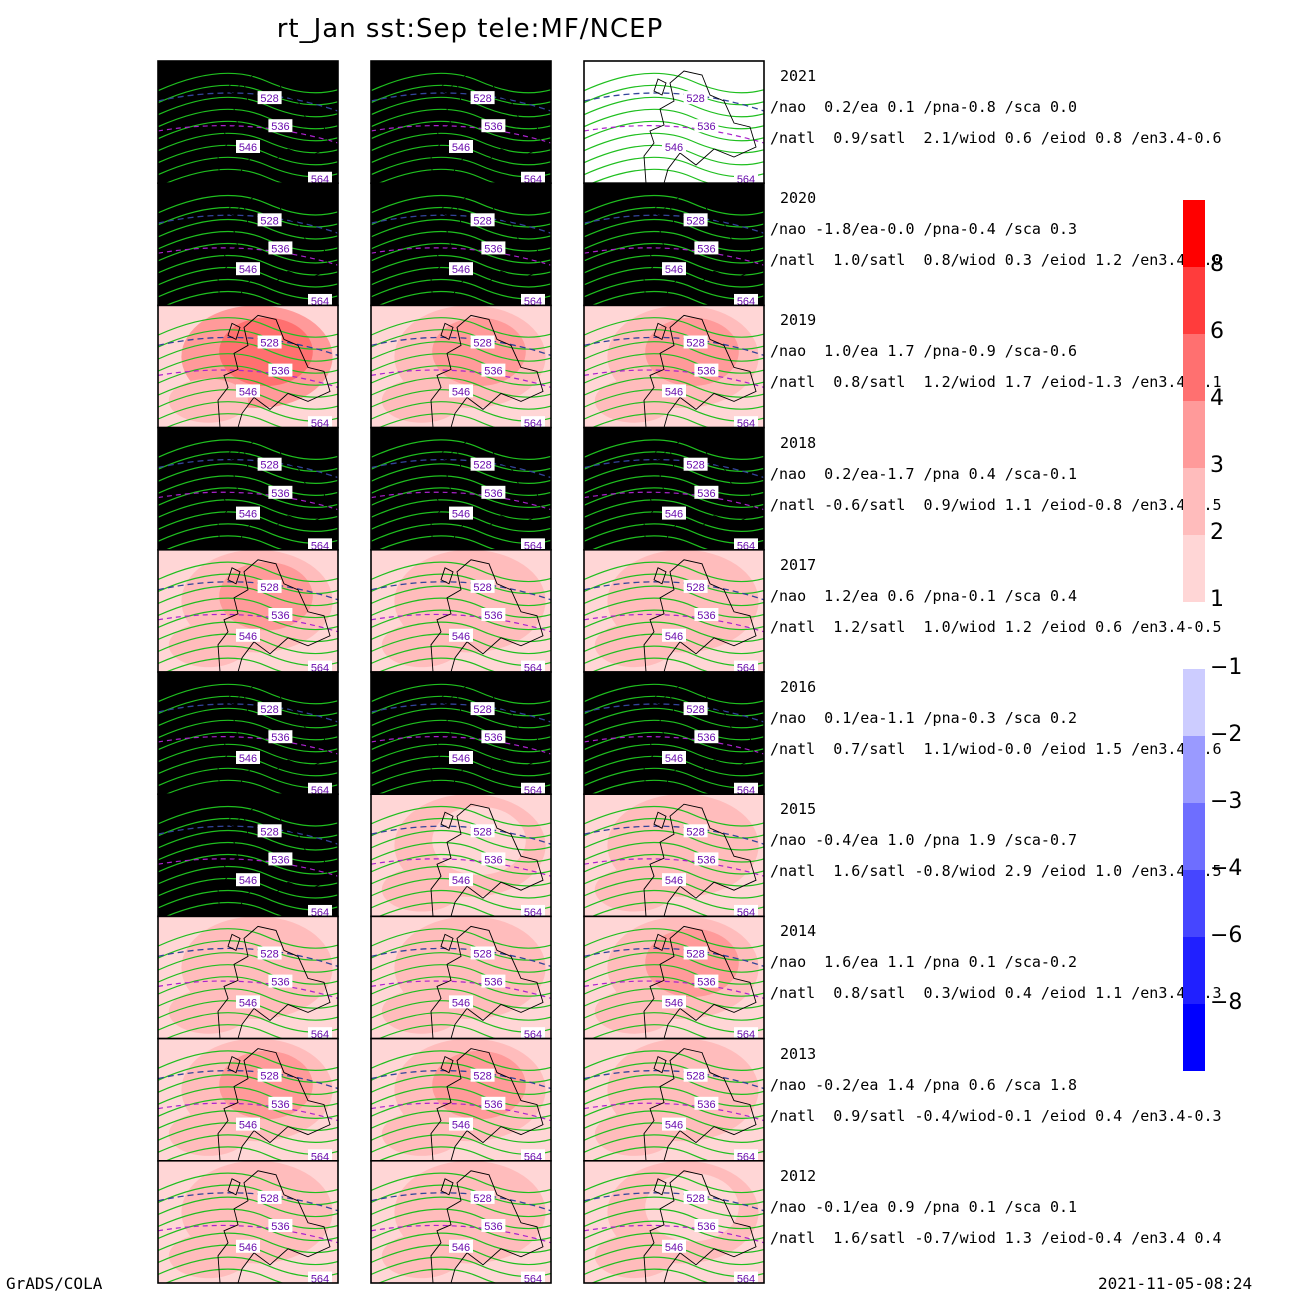 Image resolution: width=1300 pixels, height=1300 pixels. What do you see at coordinates (924, 229) in the screenshot?
I see `teleconnection-indices: /nao -1.8/ea-0.0 /pna-0.4 /sca 0.3` at bounding box center [924, 229].